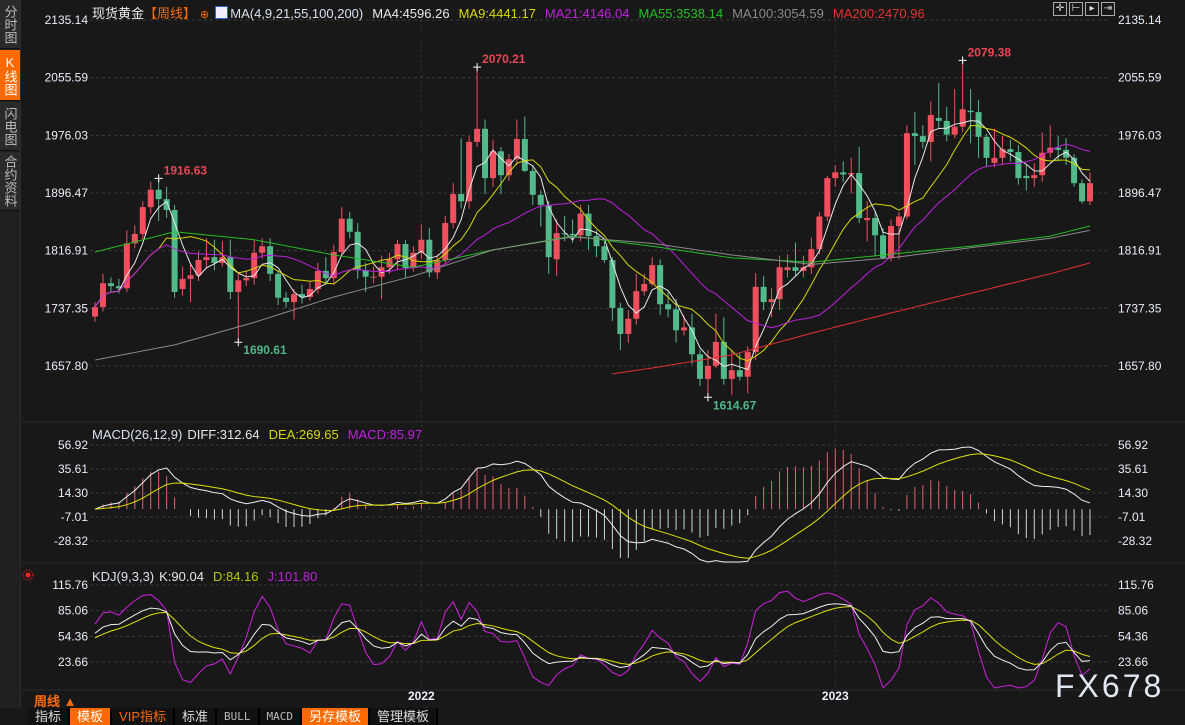  What do you see at coordinates (209, 576) in the screenshot?
I see `kdj-legend: KDJ(9,3,3) K:90.04 D:84.16 J:101.80` at bounding box center [209, 576].